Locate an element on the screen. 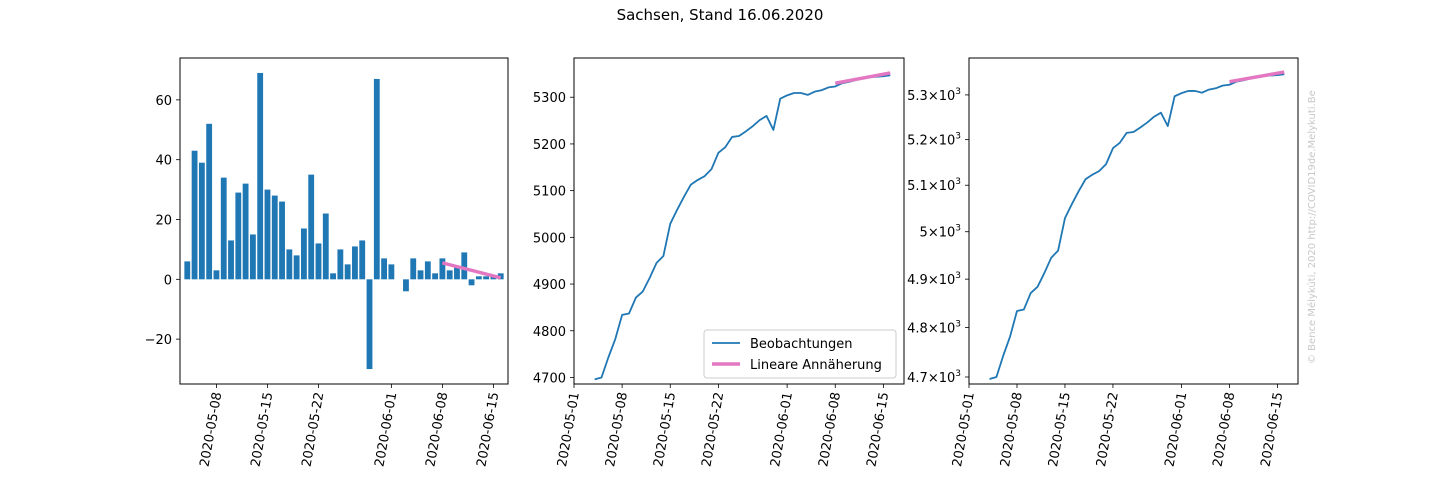 The height and width of the screenshot is (480, 1440). y-tick-label: 5200 is located at coordinates (549, 145).